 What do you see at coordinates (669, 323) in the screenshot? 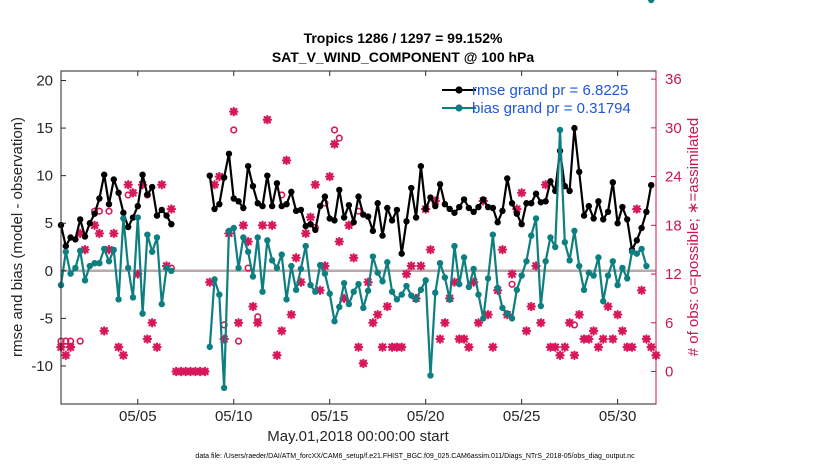
I see `y-tick-label-right: 6` at bounding box center [669, 323].